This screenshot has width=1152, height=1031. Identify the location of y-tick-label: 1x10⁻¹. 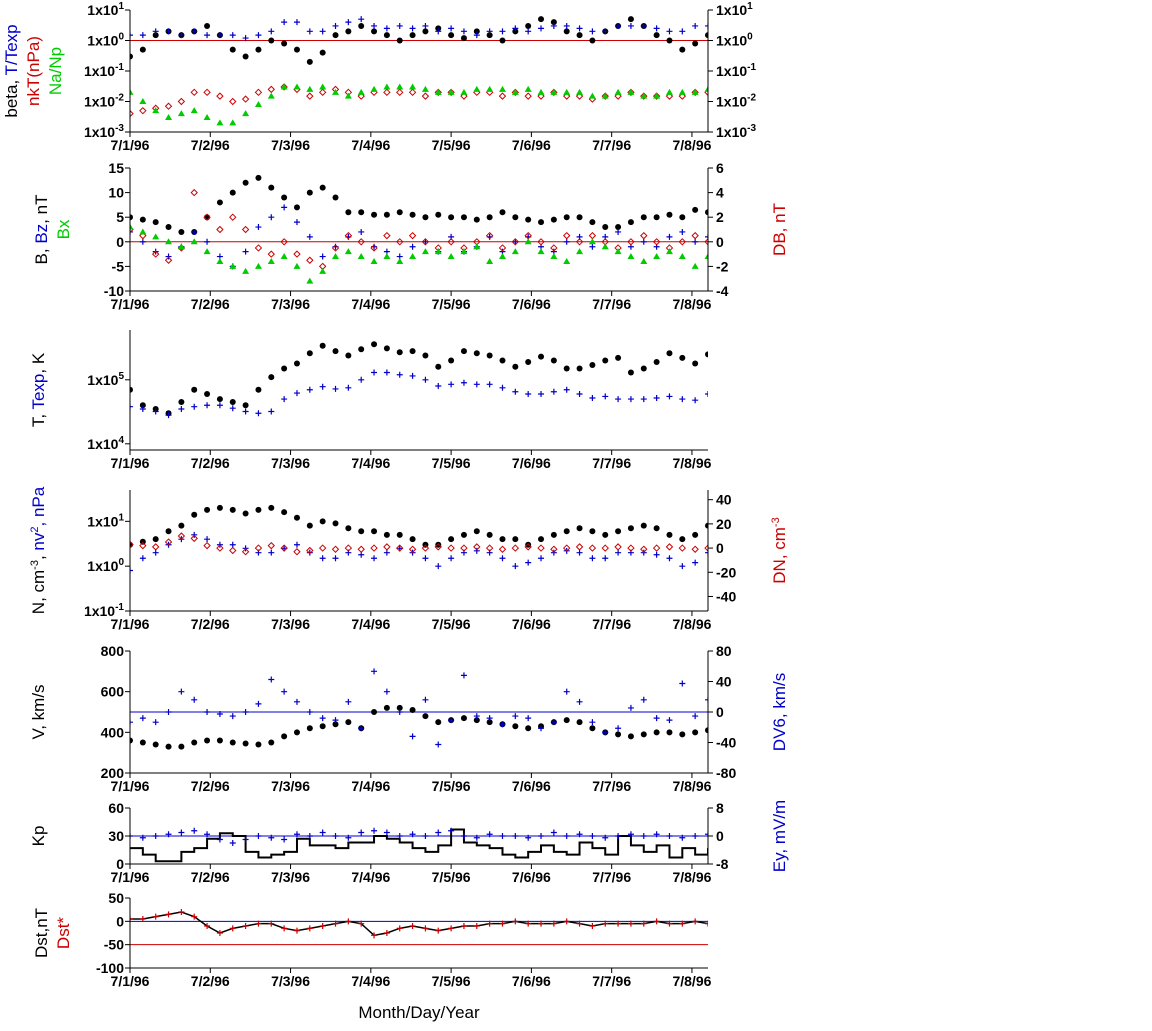
(104, 70).